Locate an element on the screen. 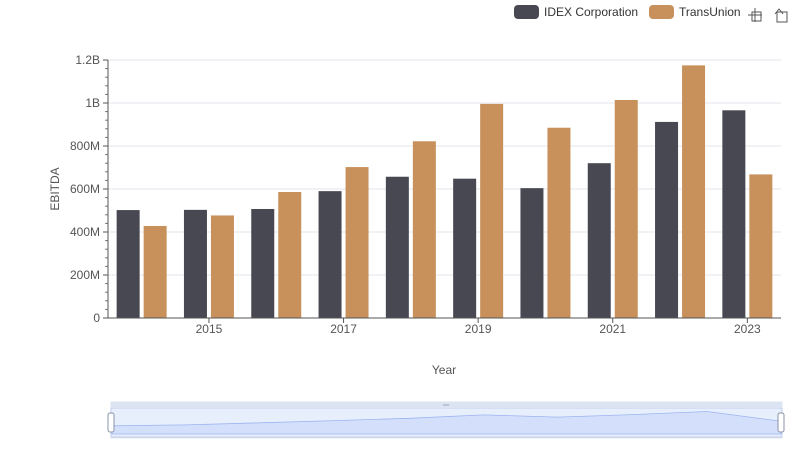 The width and height of the screenshot is (800, 461). bar-idex-corporation-2014 is located at coordinates (128, 264).